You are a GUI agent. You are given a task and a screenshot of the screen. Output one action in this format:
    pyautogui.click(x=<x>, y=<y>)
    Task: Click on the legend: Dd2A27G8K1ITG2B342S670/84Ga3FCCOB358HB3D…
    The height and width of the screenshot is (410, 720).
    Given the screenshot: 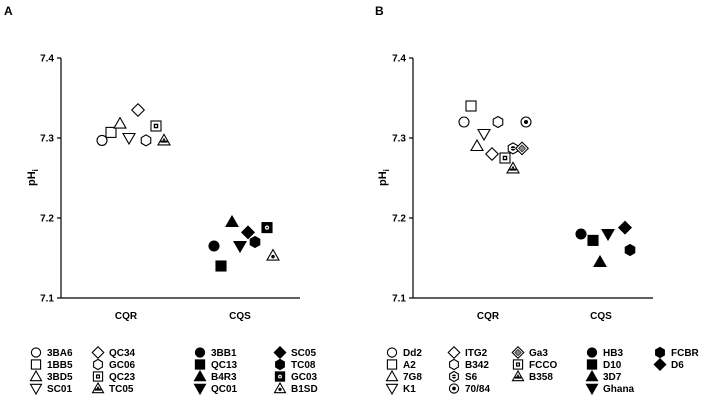 What is the action you would take?
    pyautogui.click(x=542, y=370)
    